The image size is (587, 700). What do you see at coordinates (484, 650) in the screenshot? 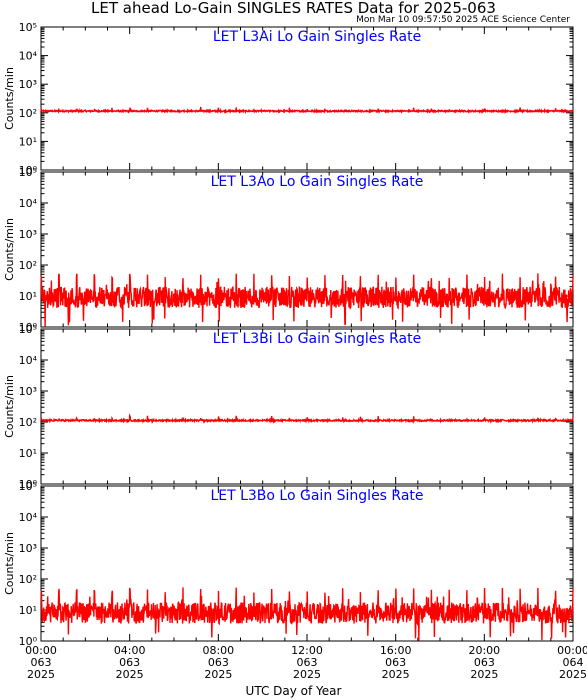
I see `x-tick-label: 20:00` at bounding box center [484, 650].